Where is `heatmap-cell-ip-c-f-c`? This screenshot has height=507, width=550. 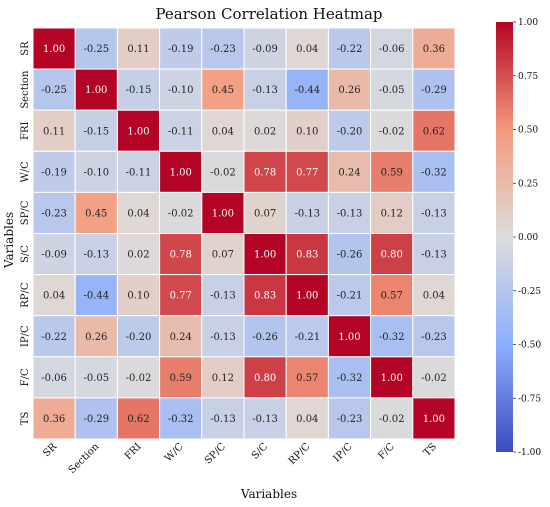
heatmap-cell-ip-c-f-c is located at coordinates (392, 336).